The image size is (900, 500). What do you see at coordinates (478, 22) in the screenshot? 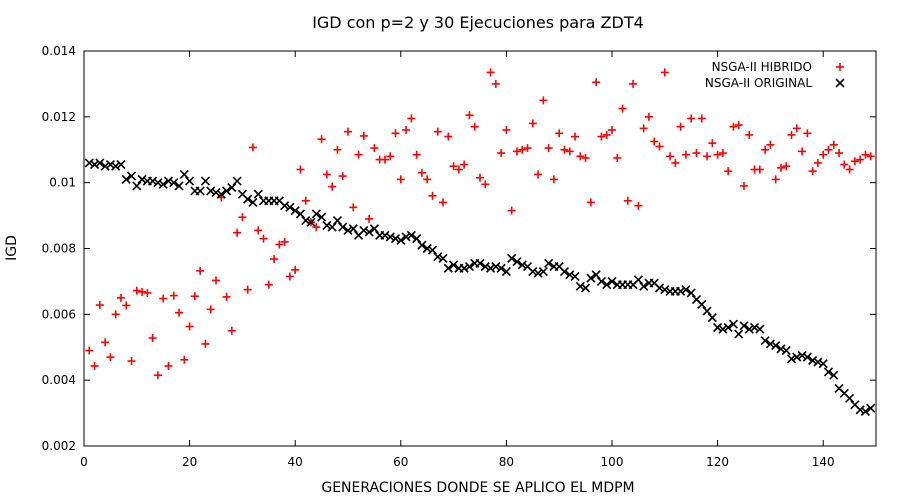
I see `chart-title: IGD con p=2 y 30 Ejecuciones para ZDT4` at bounding box center [478, 22].